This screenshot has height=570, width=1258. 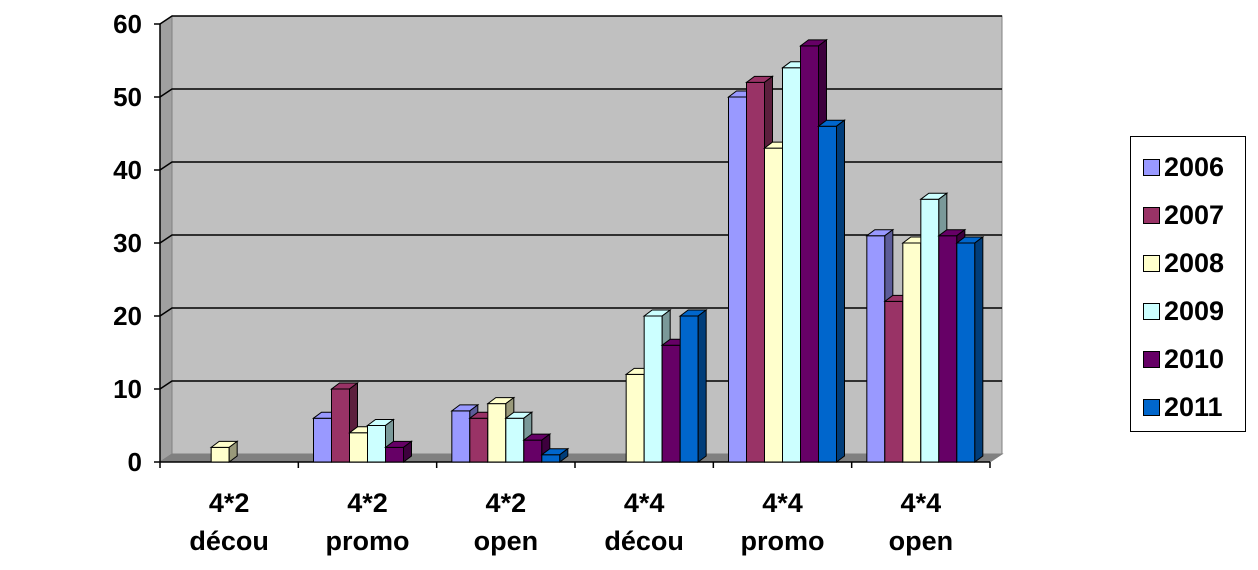 What do you see at coordinates (1194, 214) in the screenshot?
I see `legend-label: 2007` at bounding box center [1194, 214].